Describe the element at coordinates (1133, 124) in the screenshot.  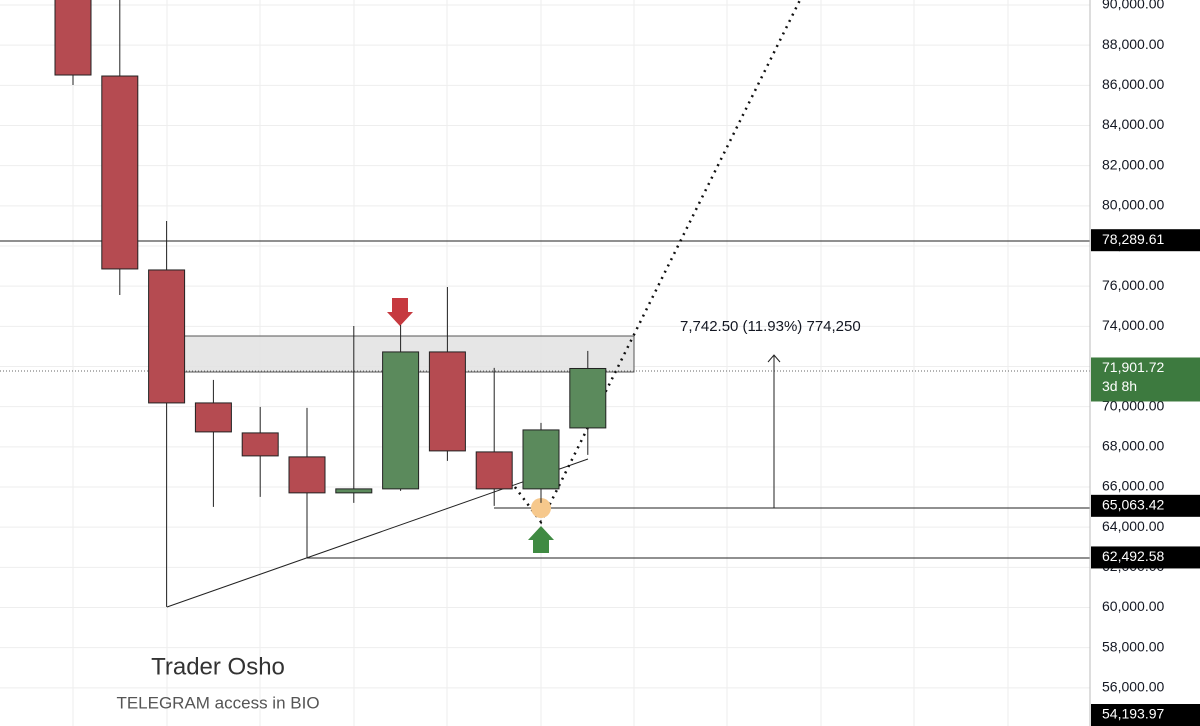
I see `y-tick-label: 84,000.00` at that location.